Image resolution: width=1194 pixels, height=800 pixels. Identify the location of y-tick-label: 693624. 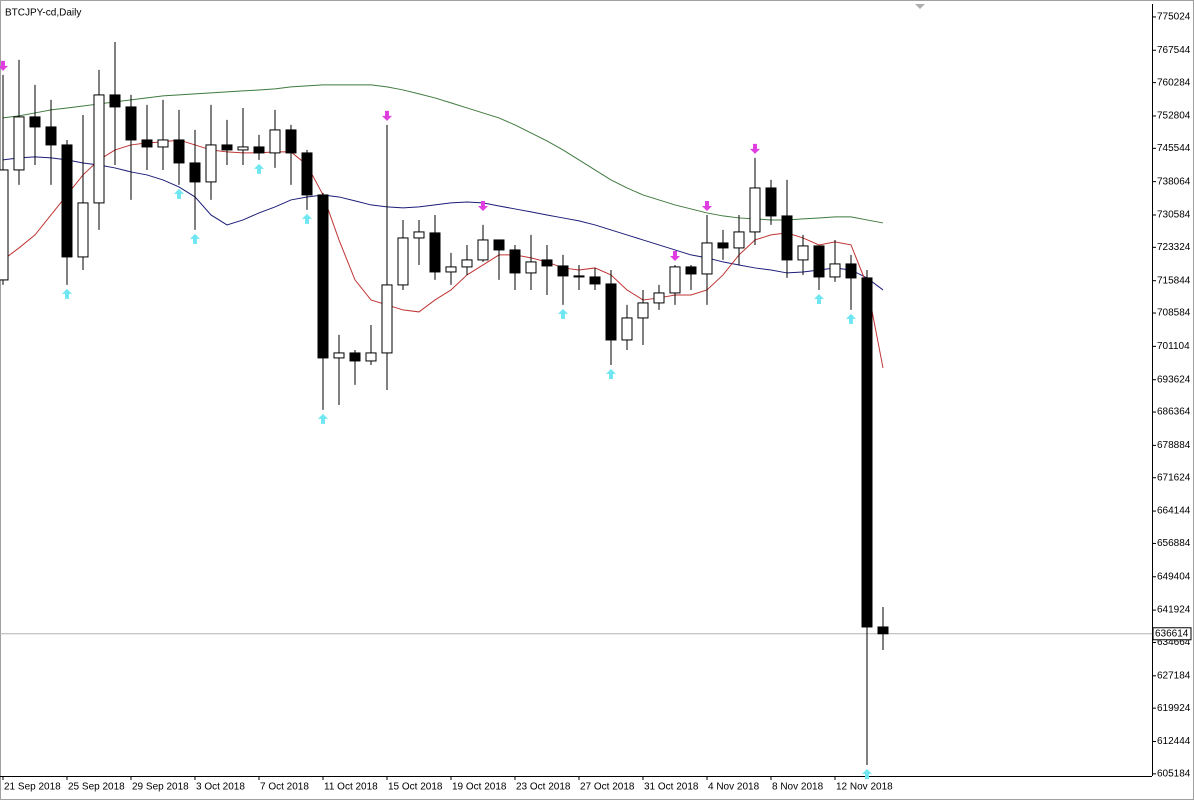
(1174, 379).